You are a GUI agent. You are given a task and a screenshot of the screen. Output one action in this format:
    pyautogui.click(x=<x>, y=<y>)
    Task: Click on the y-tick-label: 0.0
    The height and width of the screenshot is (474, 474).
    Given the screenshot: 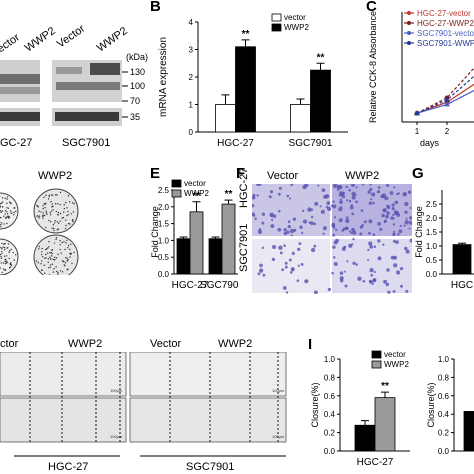 What is the action you would take?
    pyautogui.click(x=330, y=451)
    